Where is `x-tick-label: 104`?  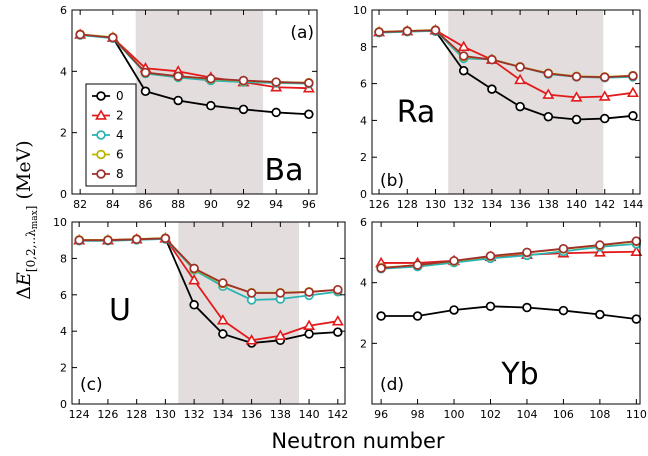
x-tick-label: 104 is located at coordinates (526, 414).